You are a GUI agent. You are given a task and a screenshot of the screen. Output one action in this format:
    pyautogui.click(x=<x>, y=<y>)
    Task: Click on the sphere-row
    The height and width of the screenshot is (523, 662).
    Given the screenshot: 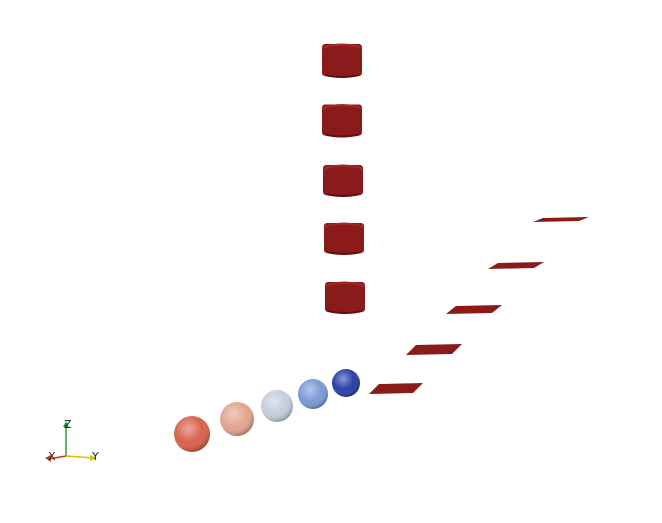 What is the action you would take?
    pyautogui.click(x=267, y=410)
    